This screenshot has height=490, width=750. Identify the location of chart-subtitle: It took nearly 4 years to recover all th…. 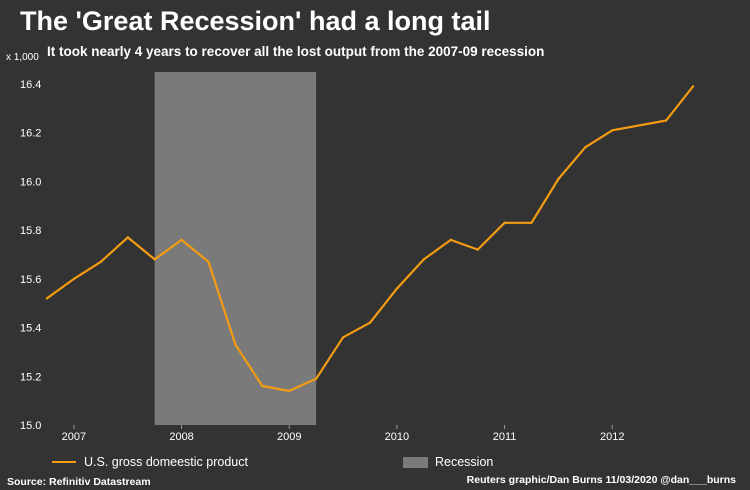
(296, 51).